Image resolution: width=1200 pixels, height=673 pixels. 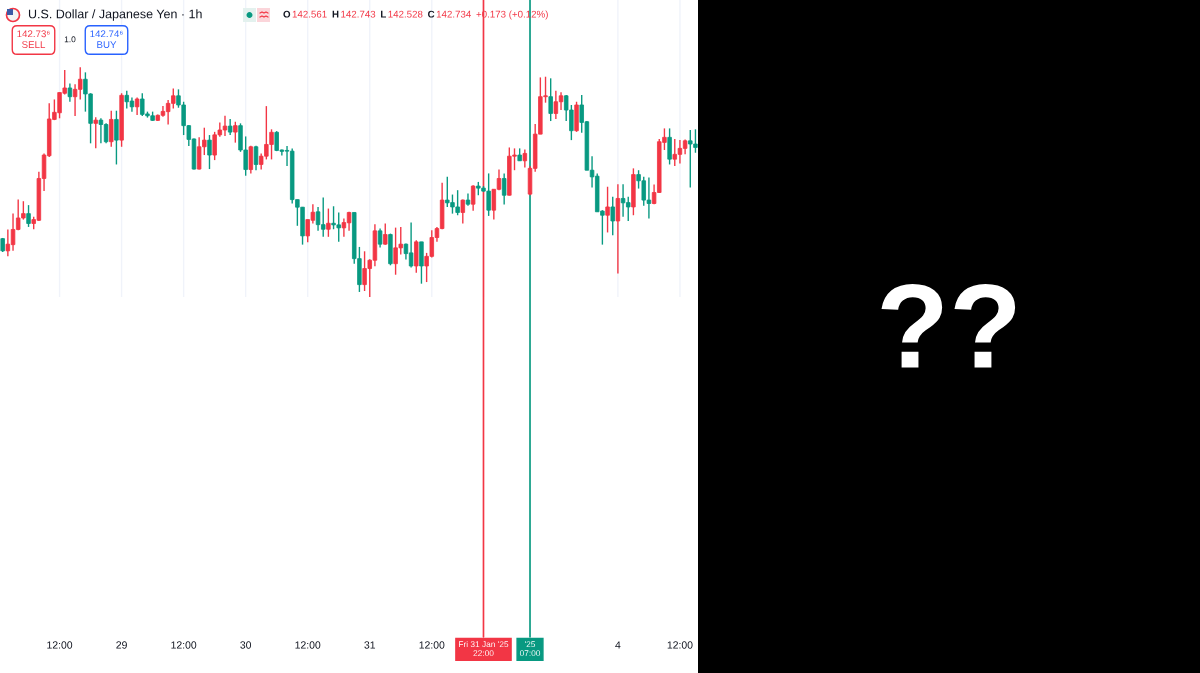 What do you see at coordinates (384, 14) in the screenshot?
I see `text: L` at bounding box center [384, 14].